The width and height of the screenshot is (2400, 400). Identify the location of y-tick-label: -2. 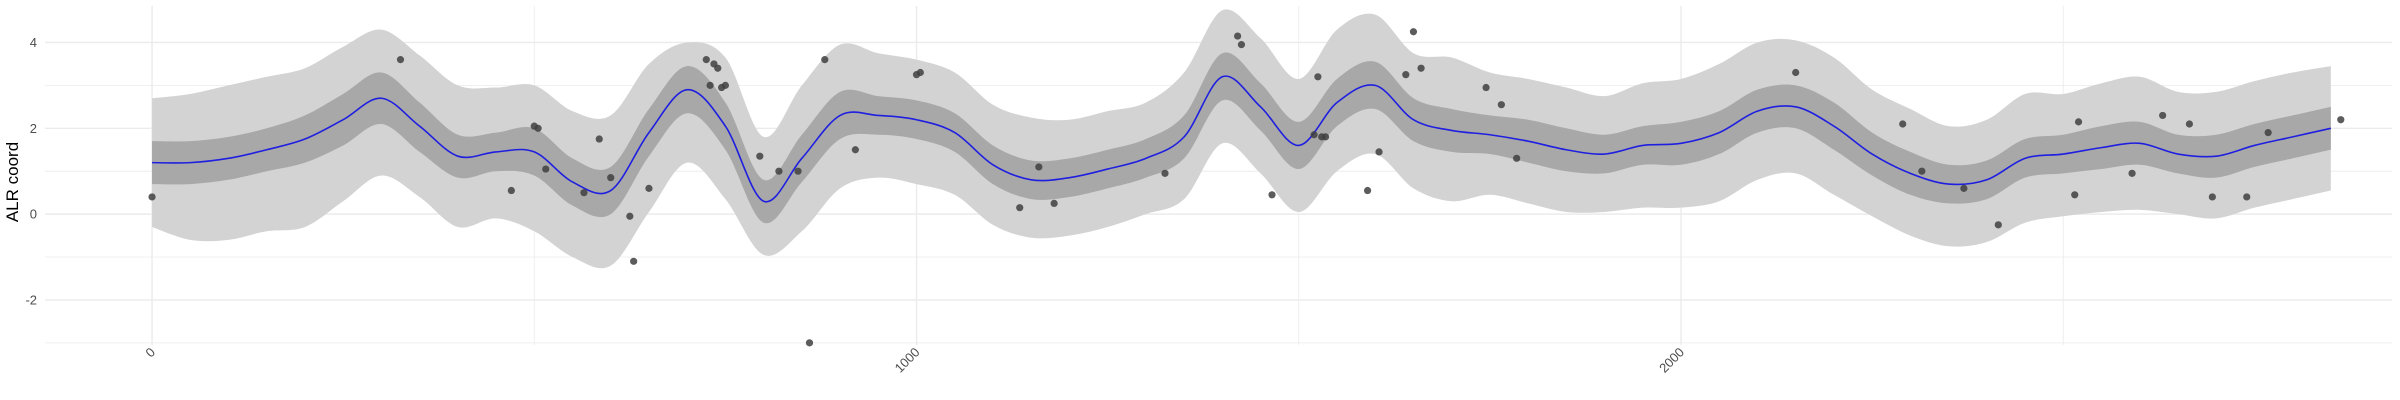
(31, 299).